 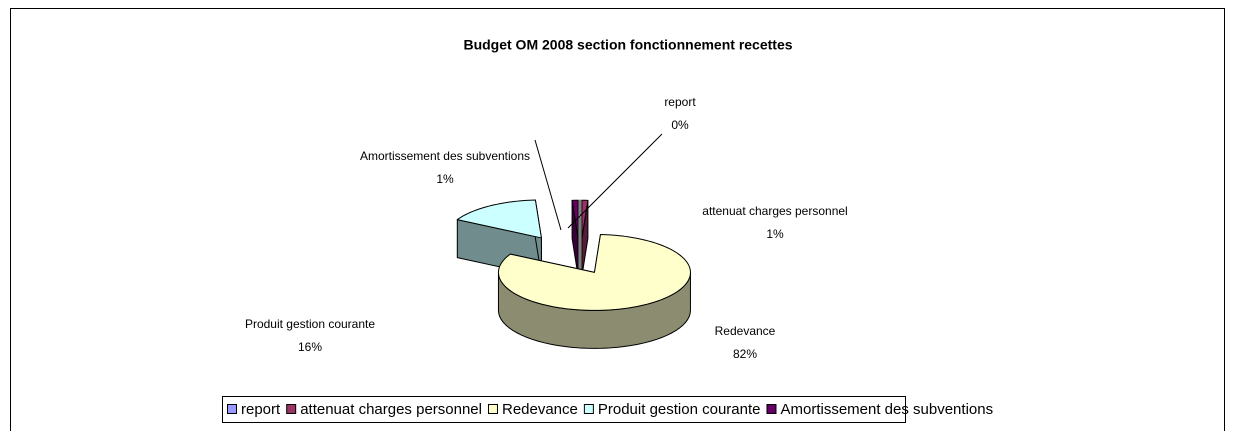 I want to click on data-label-value: 16%, so click(x=310, y=347).